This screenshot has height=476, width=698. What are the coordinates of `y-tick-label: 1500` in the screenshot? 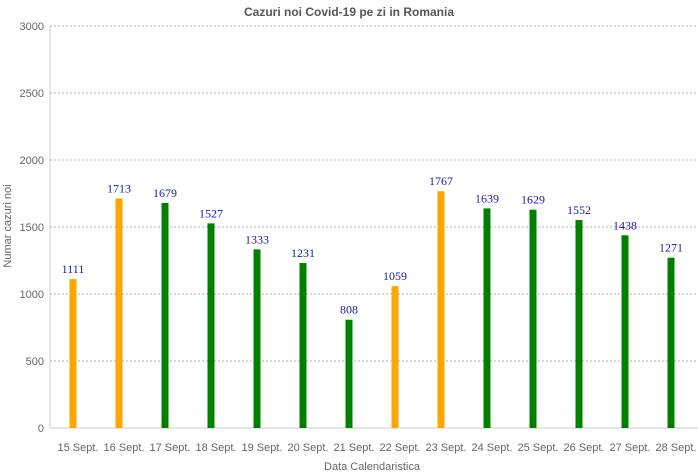 It's located at (32, 228).